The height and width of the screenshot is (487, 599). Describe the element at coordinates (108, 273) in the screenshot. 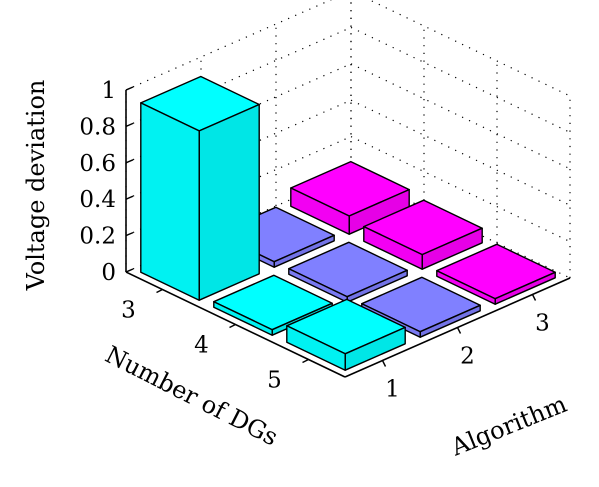

I see `z-tick-label: 0` at that location.